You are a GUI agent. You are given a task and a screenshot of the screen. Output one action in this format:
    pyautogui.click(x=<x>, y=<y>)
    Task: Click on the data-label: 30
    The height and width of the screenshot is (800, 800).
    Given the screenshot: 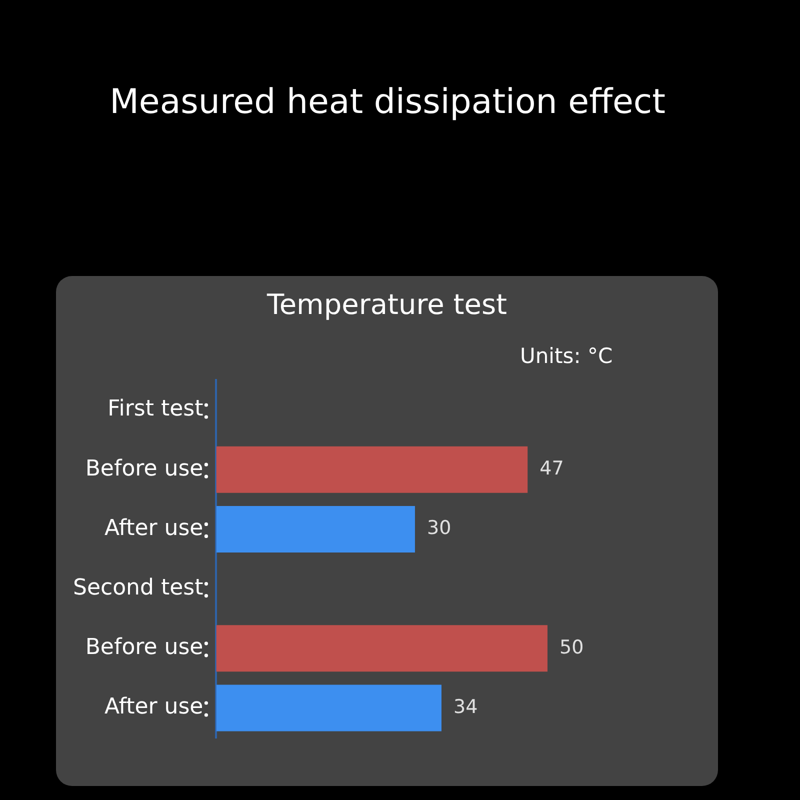 What is the action you would take?
    pyautogui.click(x=439, y=528)
    